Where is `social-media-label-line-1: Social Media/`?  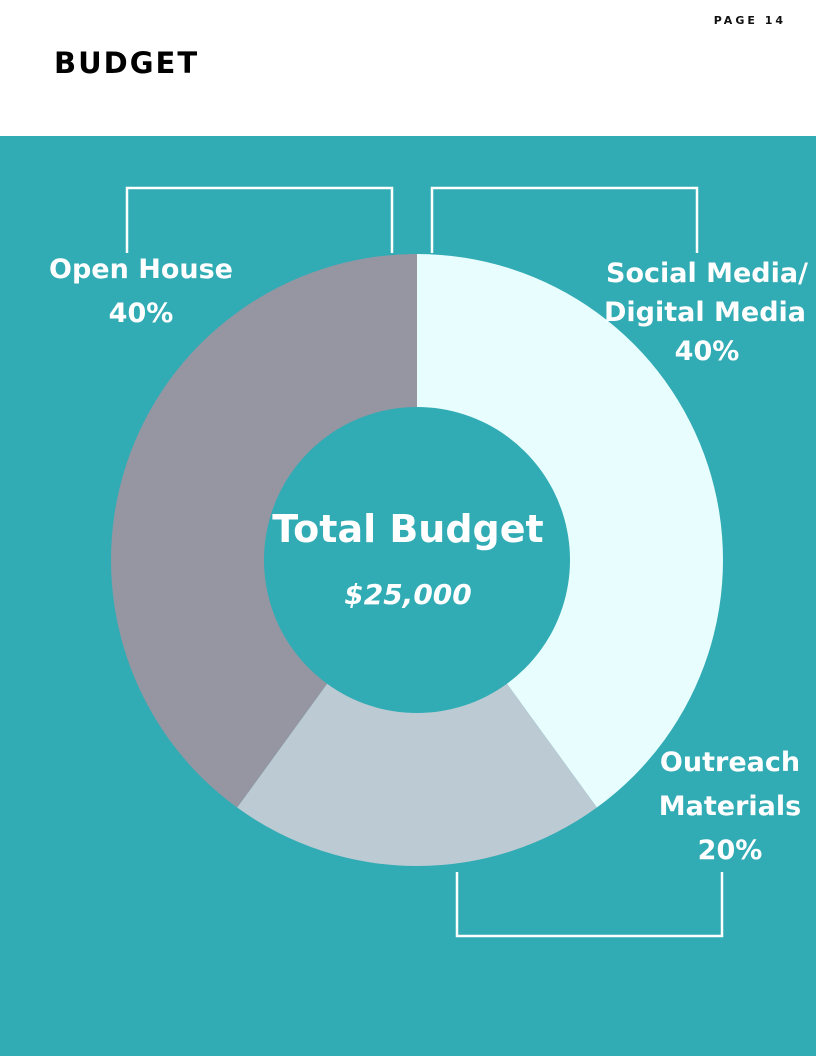
social-media-label-line-1: Social Media/ is located at coordinates (707, 273).